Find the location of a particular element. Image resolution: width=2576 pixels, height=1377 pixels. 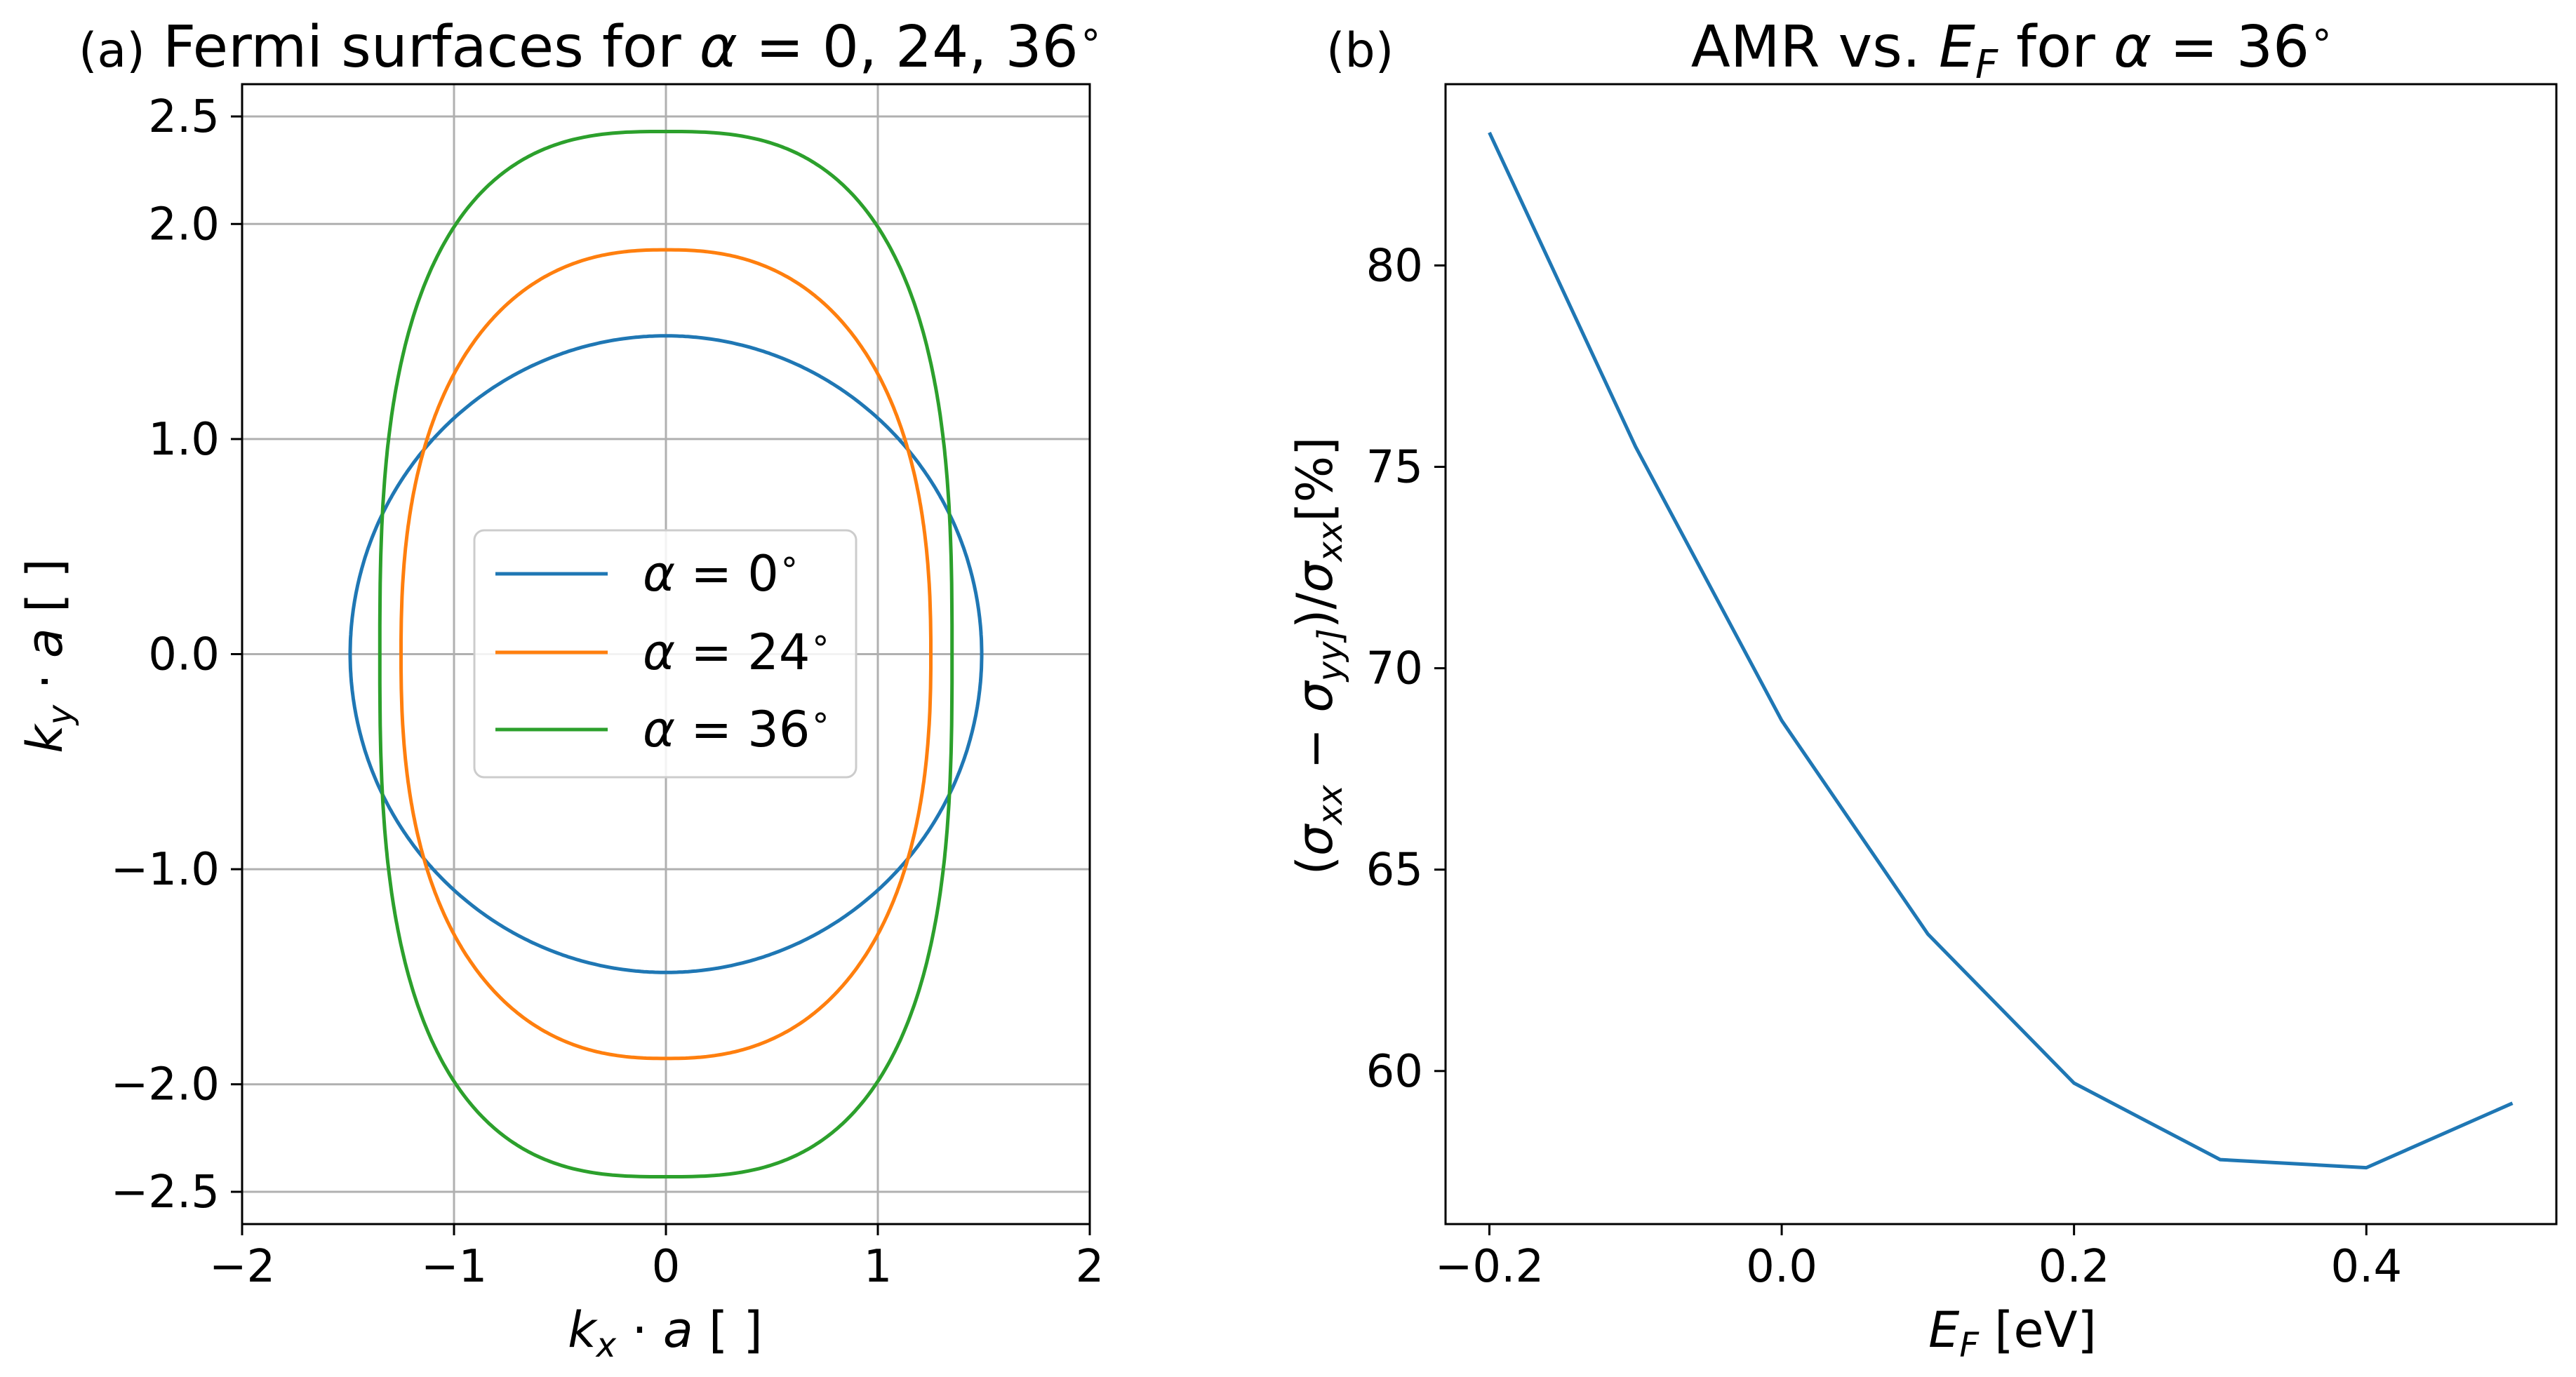

y-tick-label: −2.5 is located at coordinates (165, 1192).